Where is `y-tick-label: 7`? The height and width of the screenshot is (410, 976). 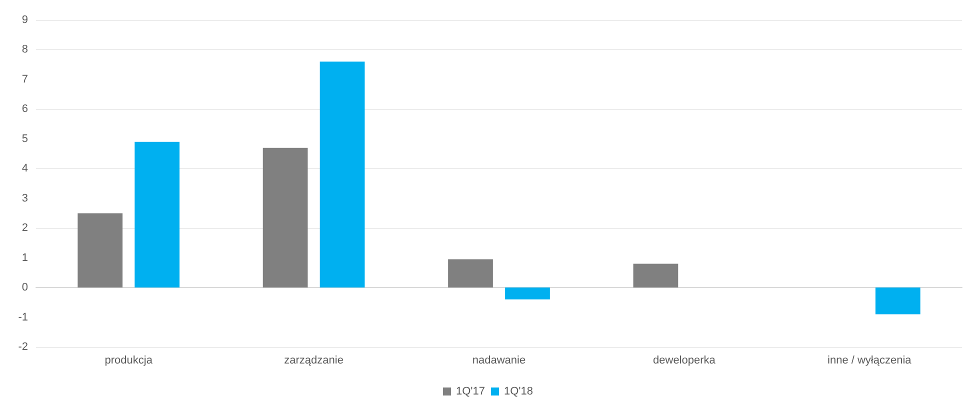
y-tick-label: 7 is located at coordinates (25, 79).